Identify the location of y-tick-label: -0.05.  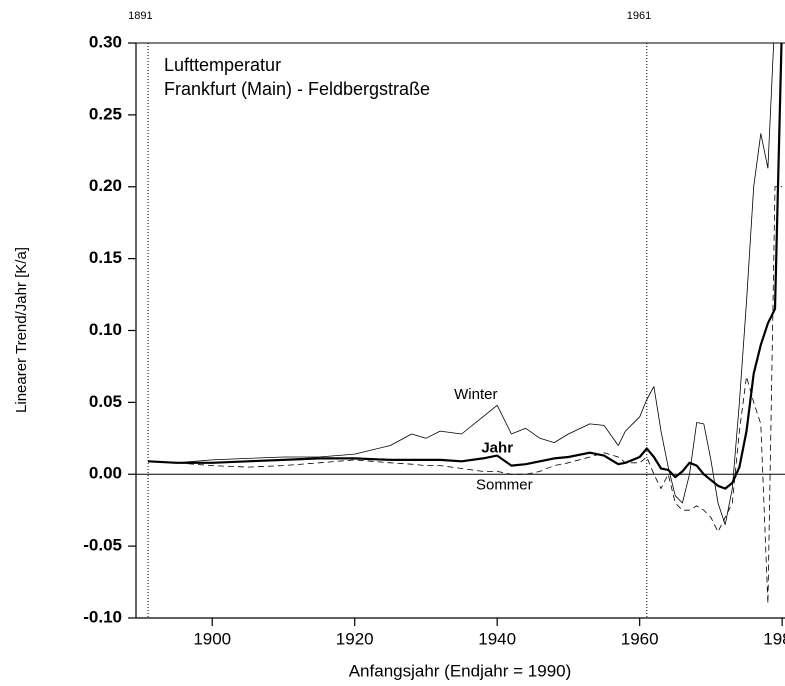
(102, 545).